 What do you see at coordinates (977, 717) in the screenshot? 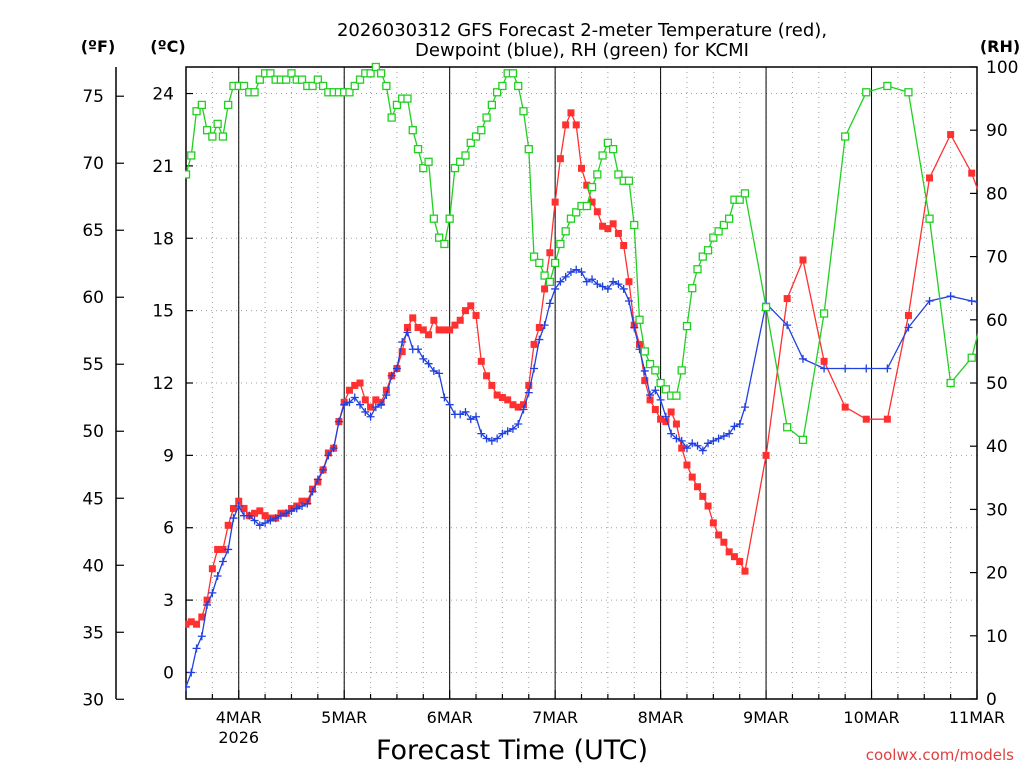
I see `x-tick-label: 11MAR` at bounding box center [977, 717].